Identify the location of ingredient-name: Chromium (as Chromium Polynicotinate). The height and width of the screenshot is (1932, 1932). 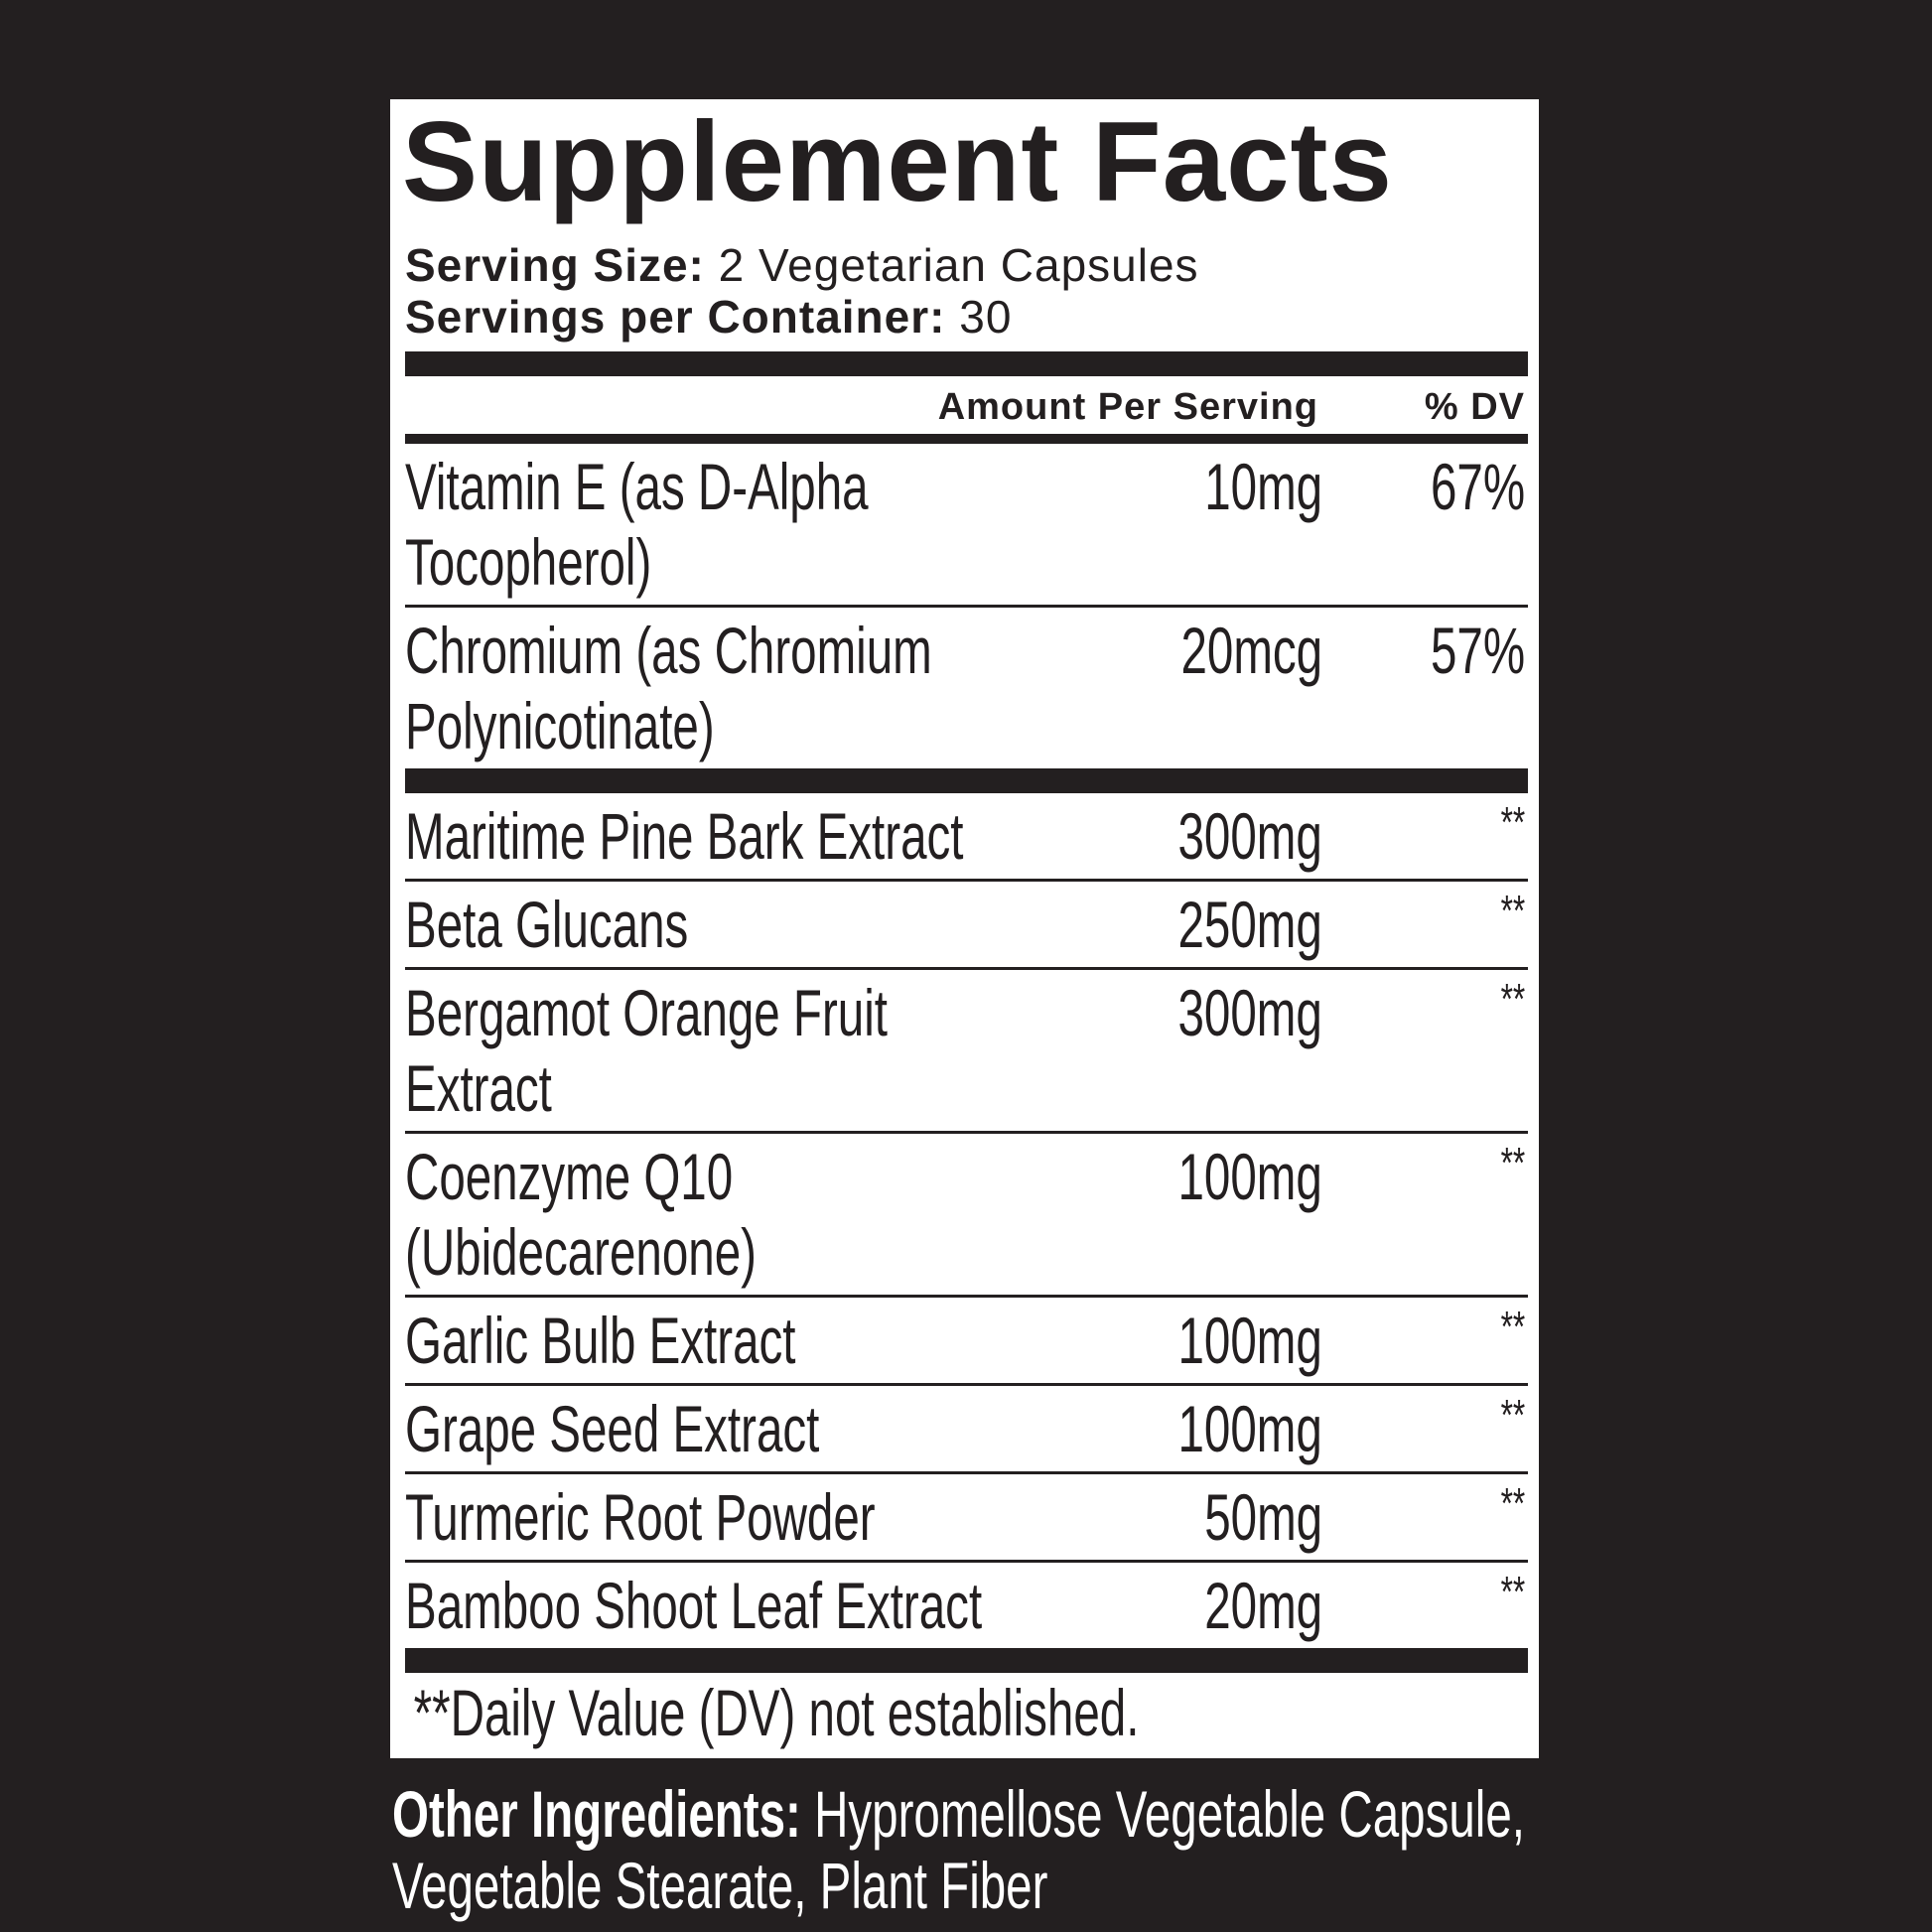
(668, 688).